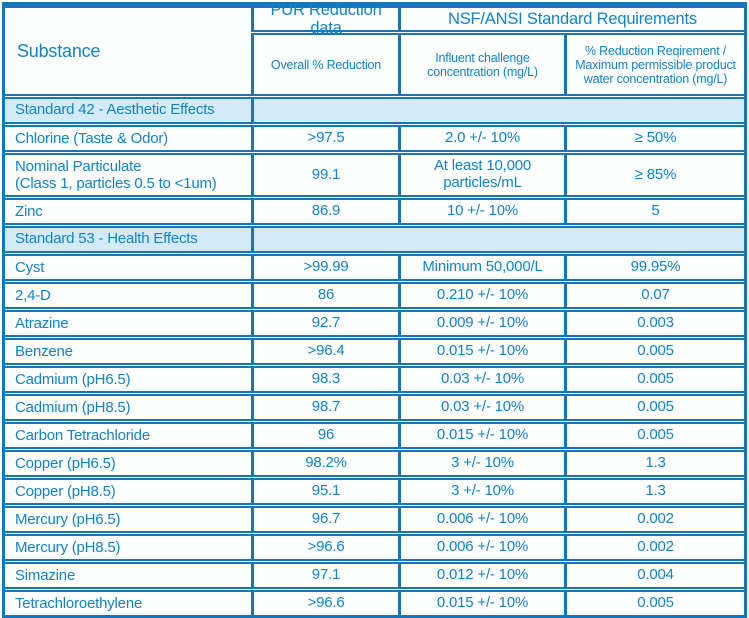  I want to click on influent-cell: 0.009 +/- 10%, so click(481, 323).